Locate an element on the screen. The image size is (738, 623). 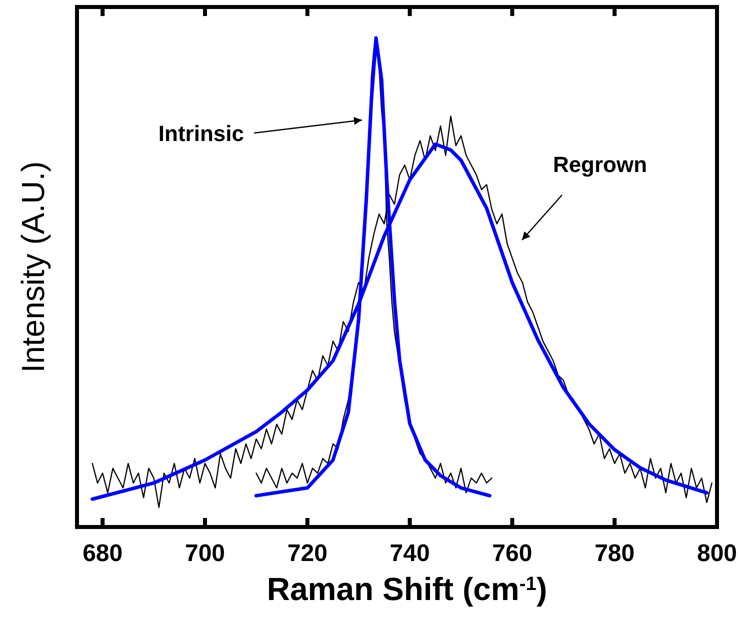
x-axis-title: Raman Shift (cm$^{-1}$) is located at coordinates (407, 589).